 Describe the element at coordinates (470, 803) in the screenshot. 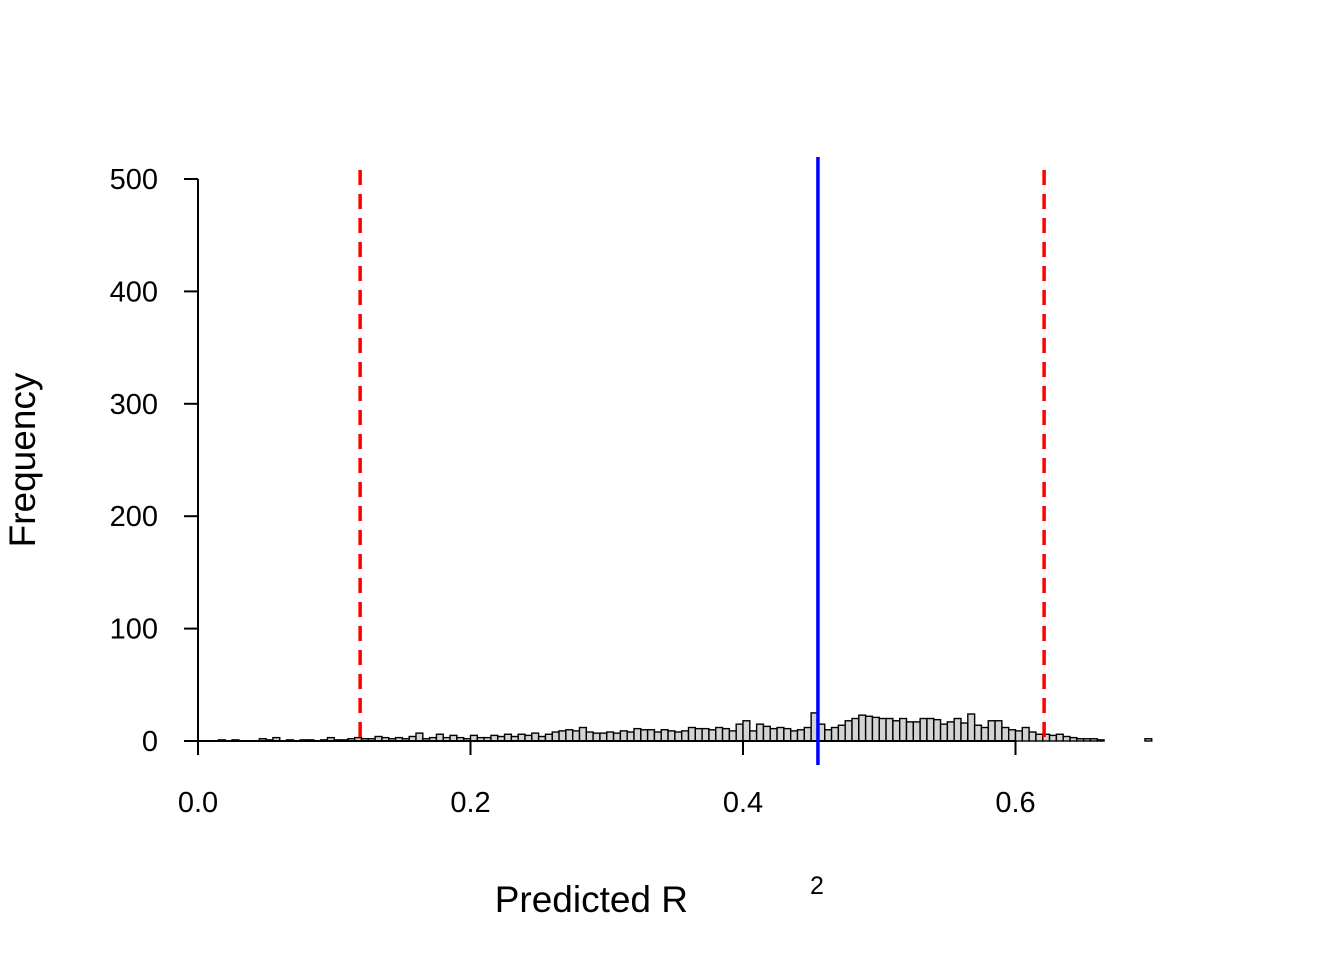

I see `x-tick-label: 0.2` at that location.